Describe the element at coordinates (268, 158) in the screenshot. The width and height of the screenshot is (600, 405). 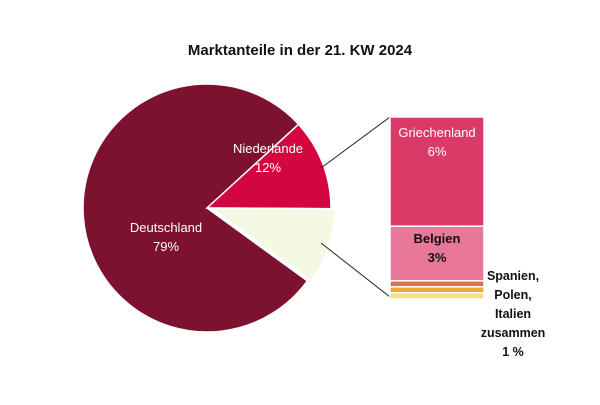
I see `pie-label-niederlande: Niederlande 12%` at that location.